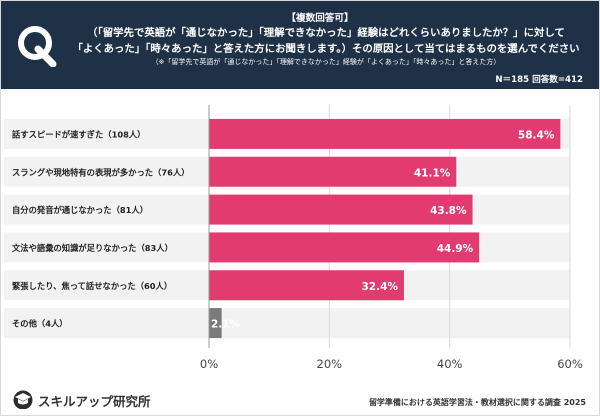 The width and height of the screenshot is (600, 416). I want to click on question-tag: 【複数回答可】, so click(320, 18).